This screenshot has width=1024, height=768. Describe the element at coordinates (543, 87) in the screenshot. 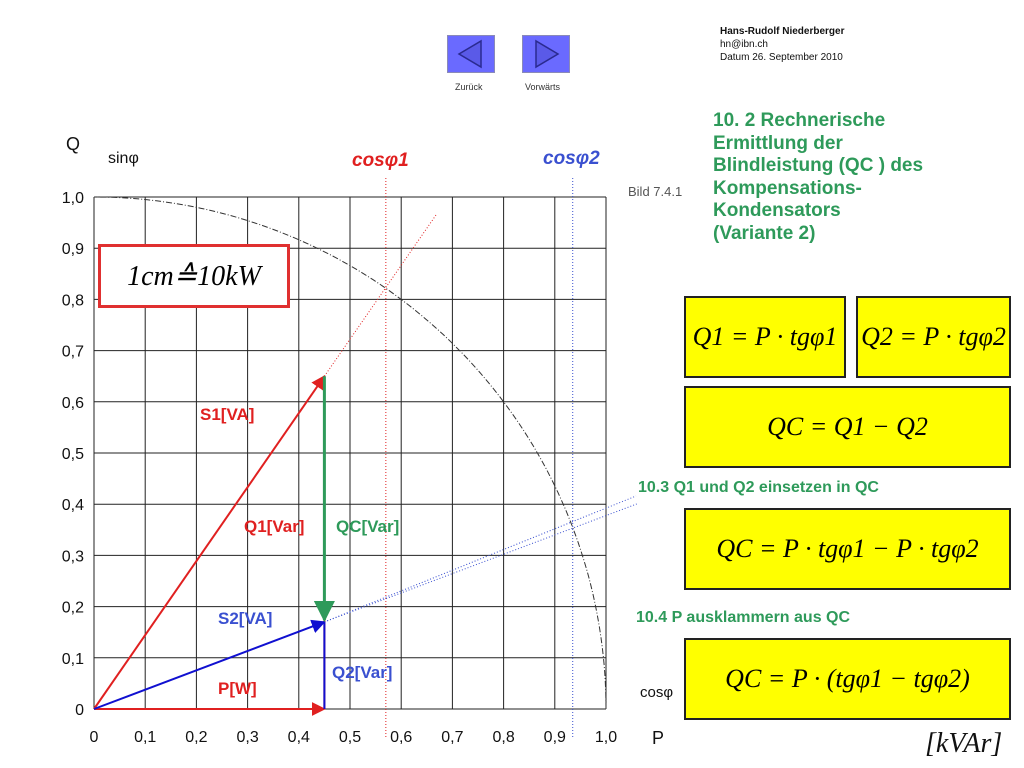

I see `forward-label: Vorwärts` at that location.